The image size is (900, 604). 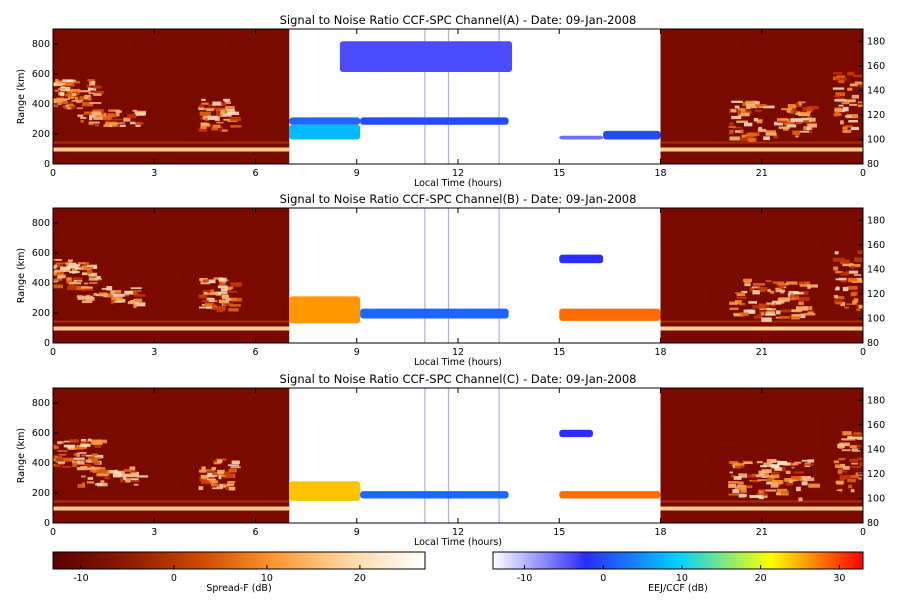 What do you see at coordinates (239, 572) in the screenshot?
I see `spread-f-colorbar: -10 0 10 20 Spread-F (dB)` at bounding box center [239, 572].